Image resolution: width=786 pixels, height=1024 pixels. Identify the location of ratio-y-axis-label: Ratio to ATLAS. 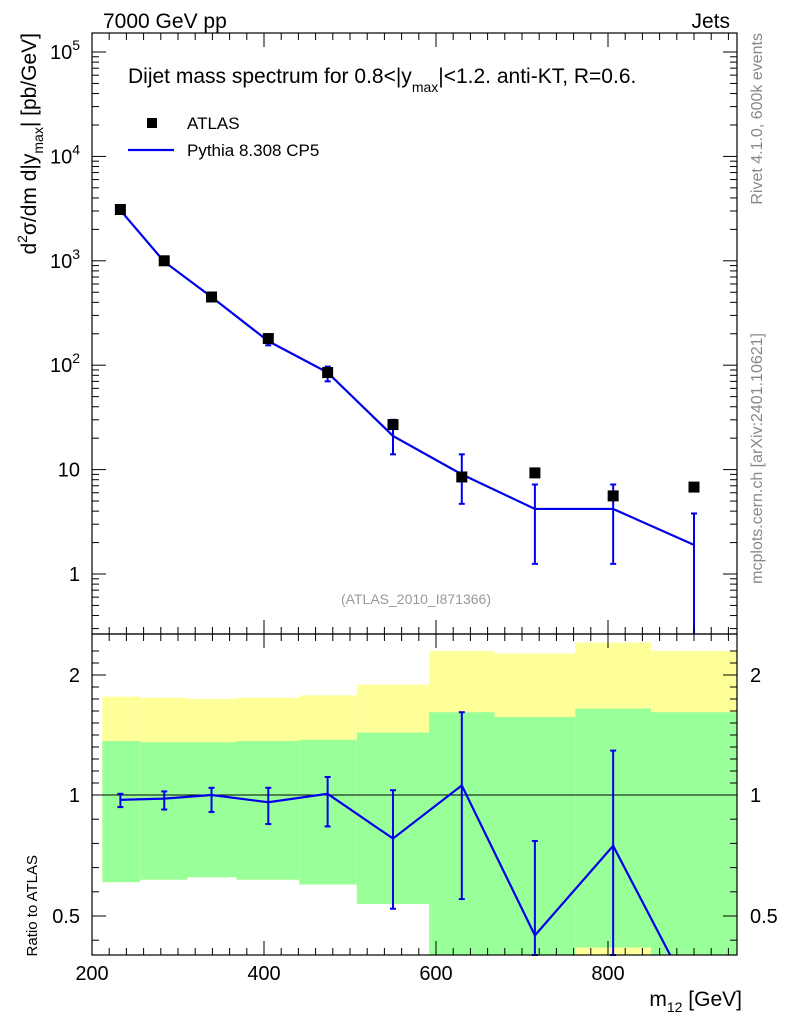
(32, 905).